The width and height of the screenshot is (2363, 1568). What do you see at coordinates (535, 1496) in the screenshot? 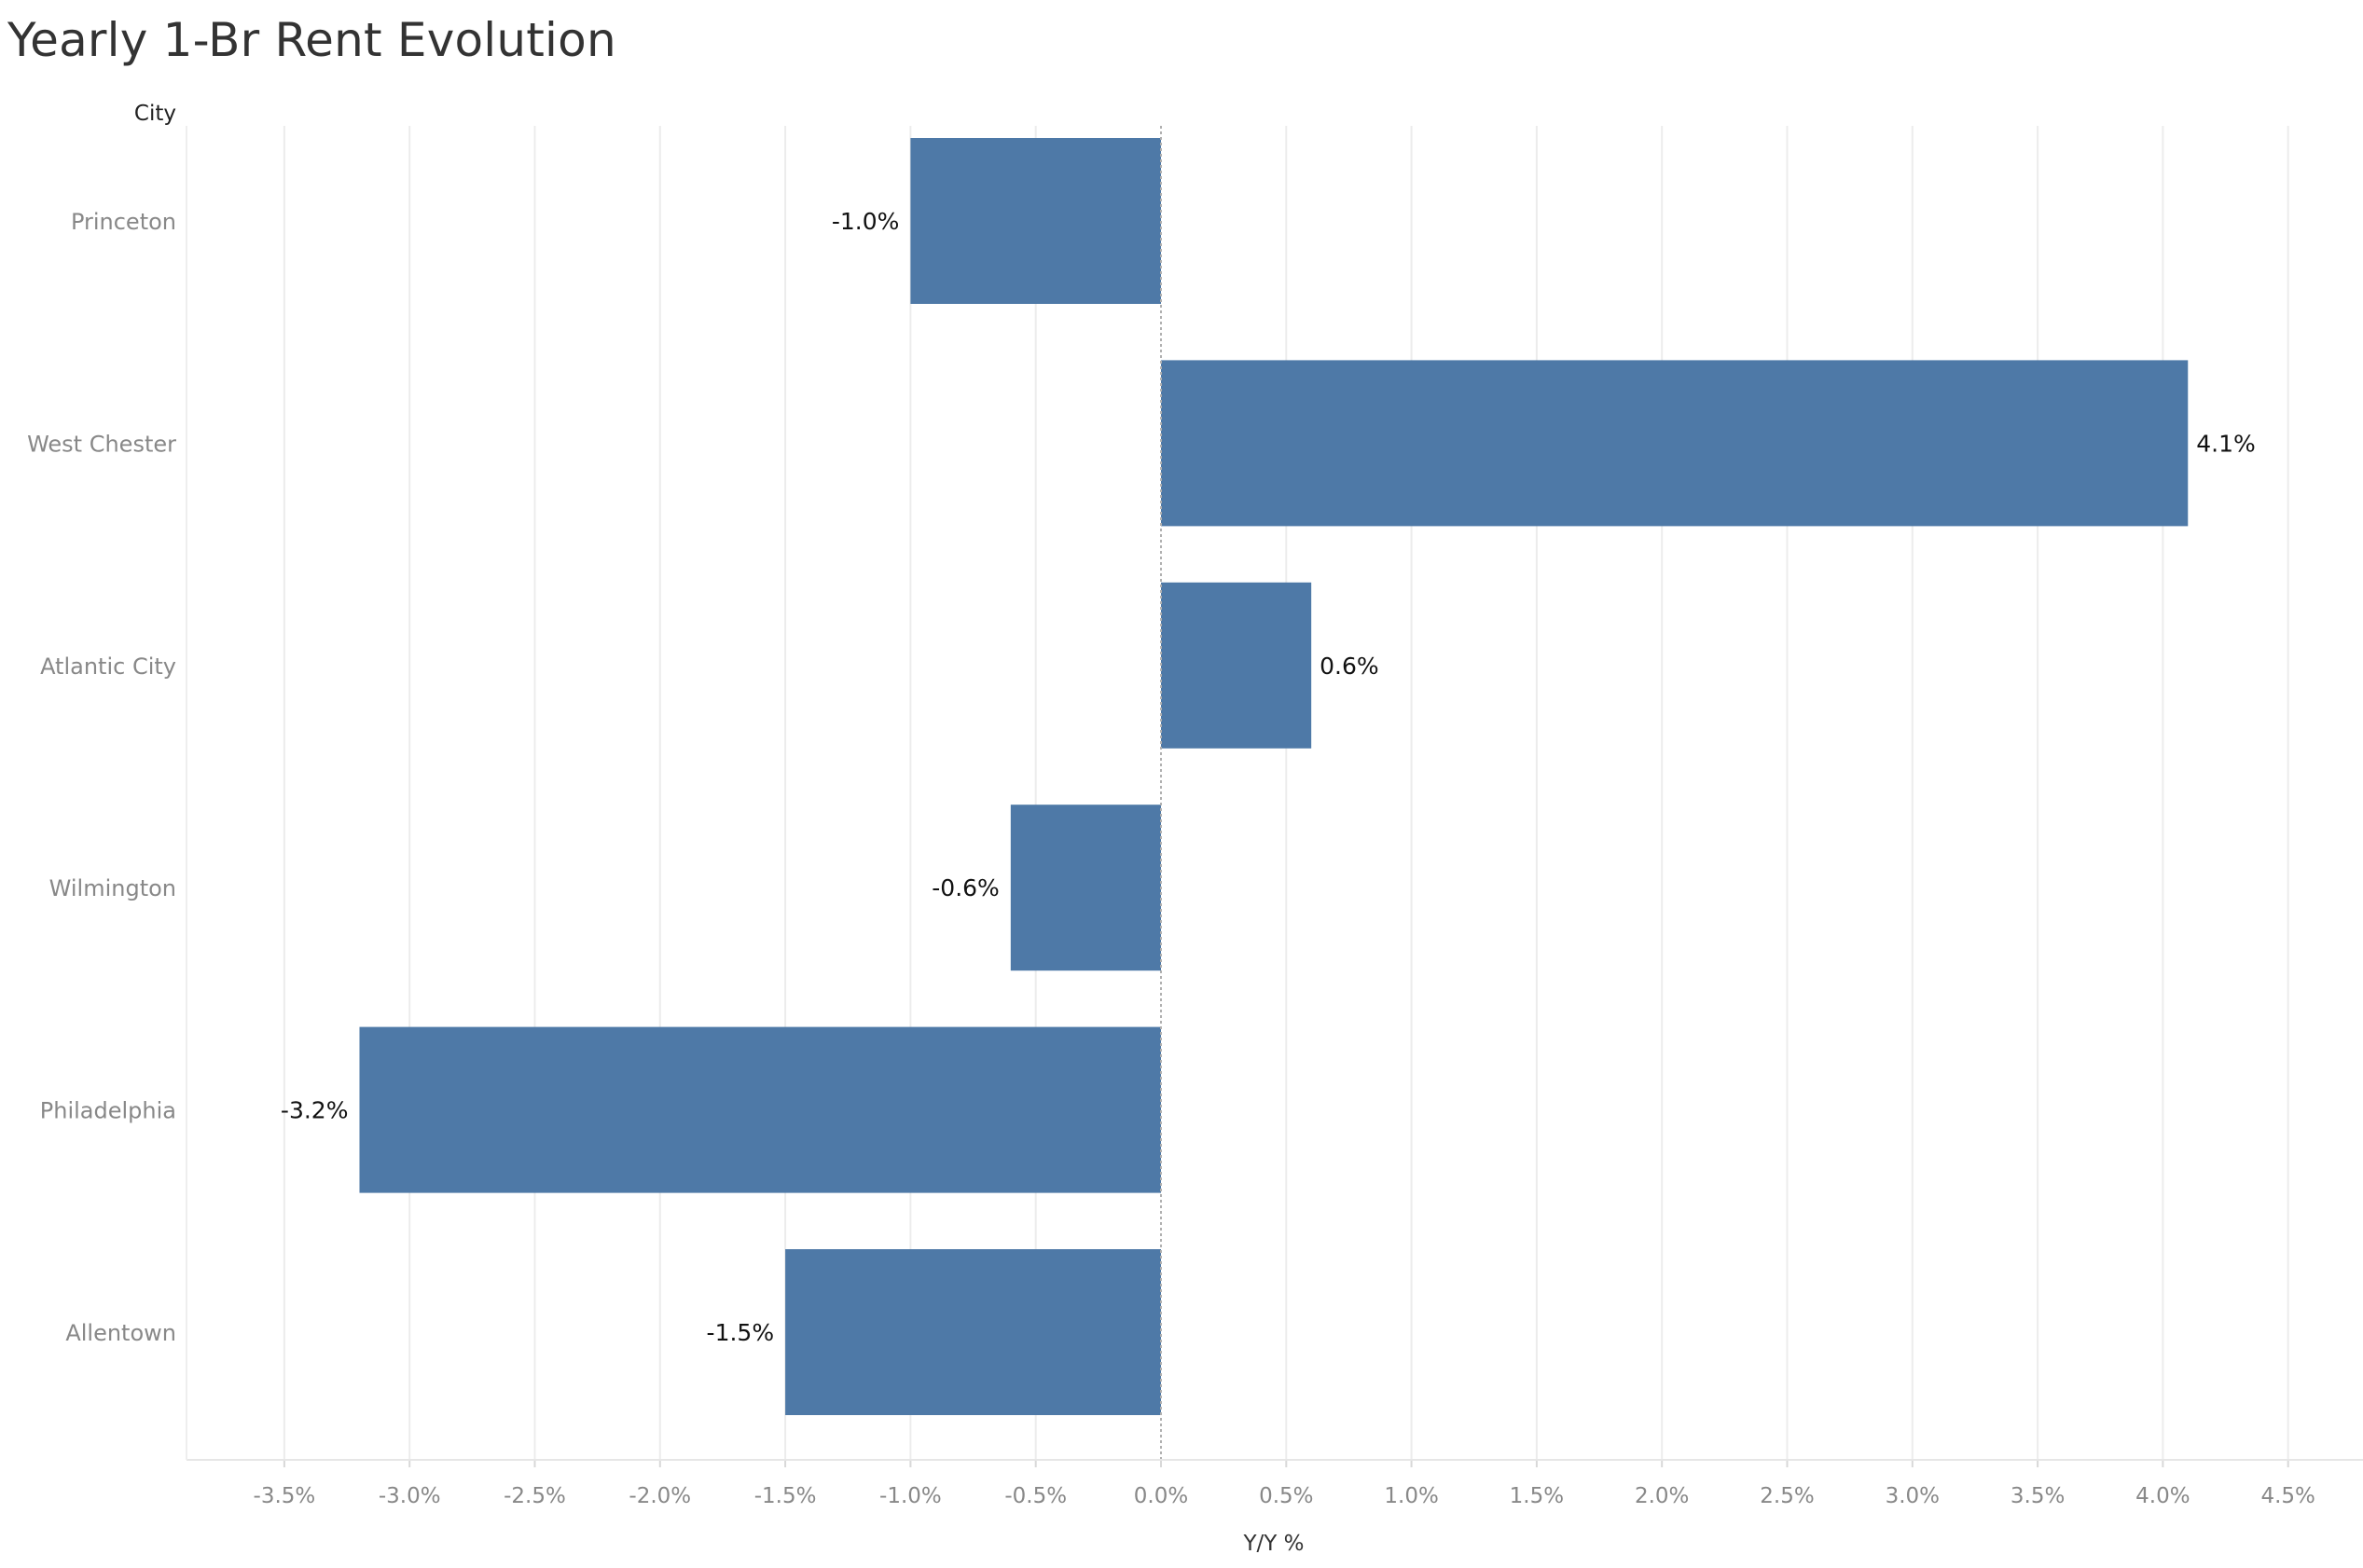
I see `x-tick-label: -2.5%` at bounding box center [535, 1496].